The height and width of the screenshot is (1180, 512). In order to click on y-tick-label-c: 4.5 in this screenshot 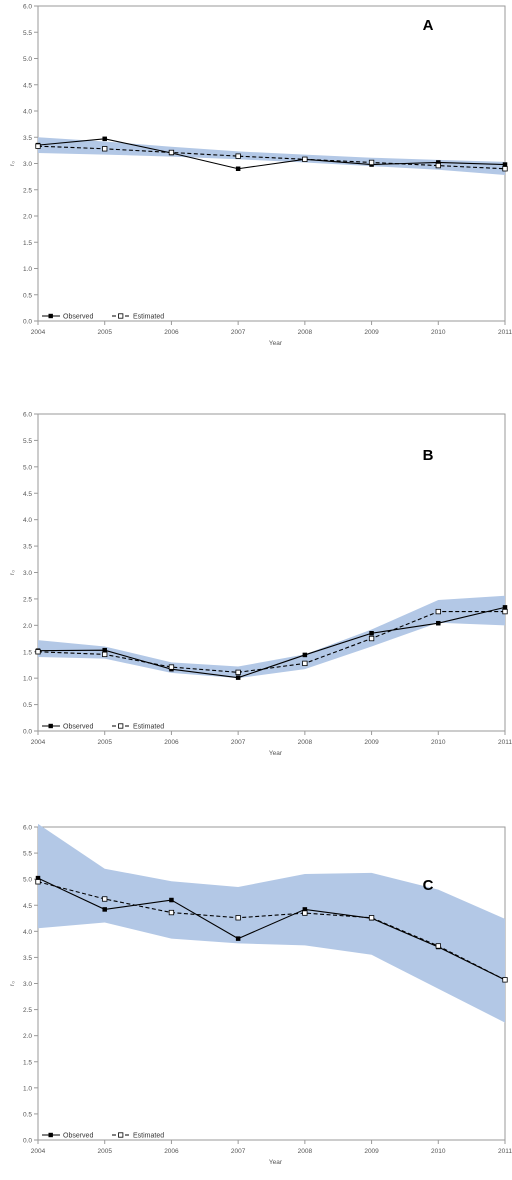, I will do `click(27, 906)`.